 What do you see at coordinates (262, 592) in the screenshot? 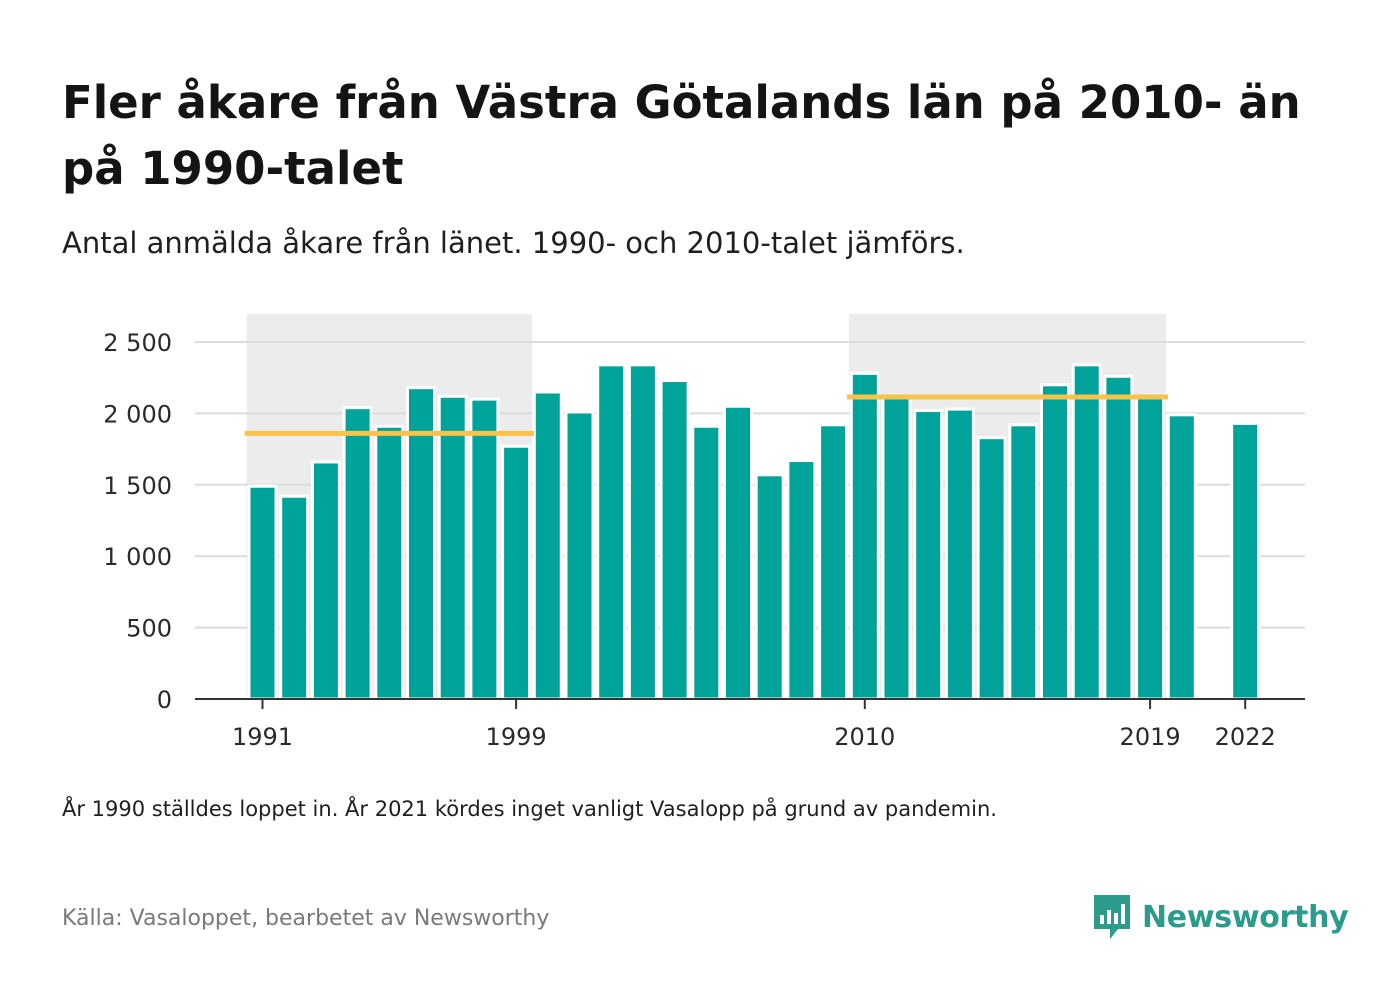
I see `bar-1991` at bounding box center [262, 592].